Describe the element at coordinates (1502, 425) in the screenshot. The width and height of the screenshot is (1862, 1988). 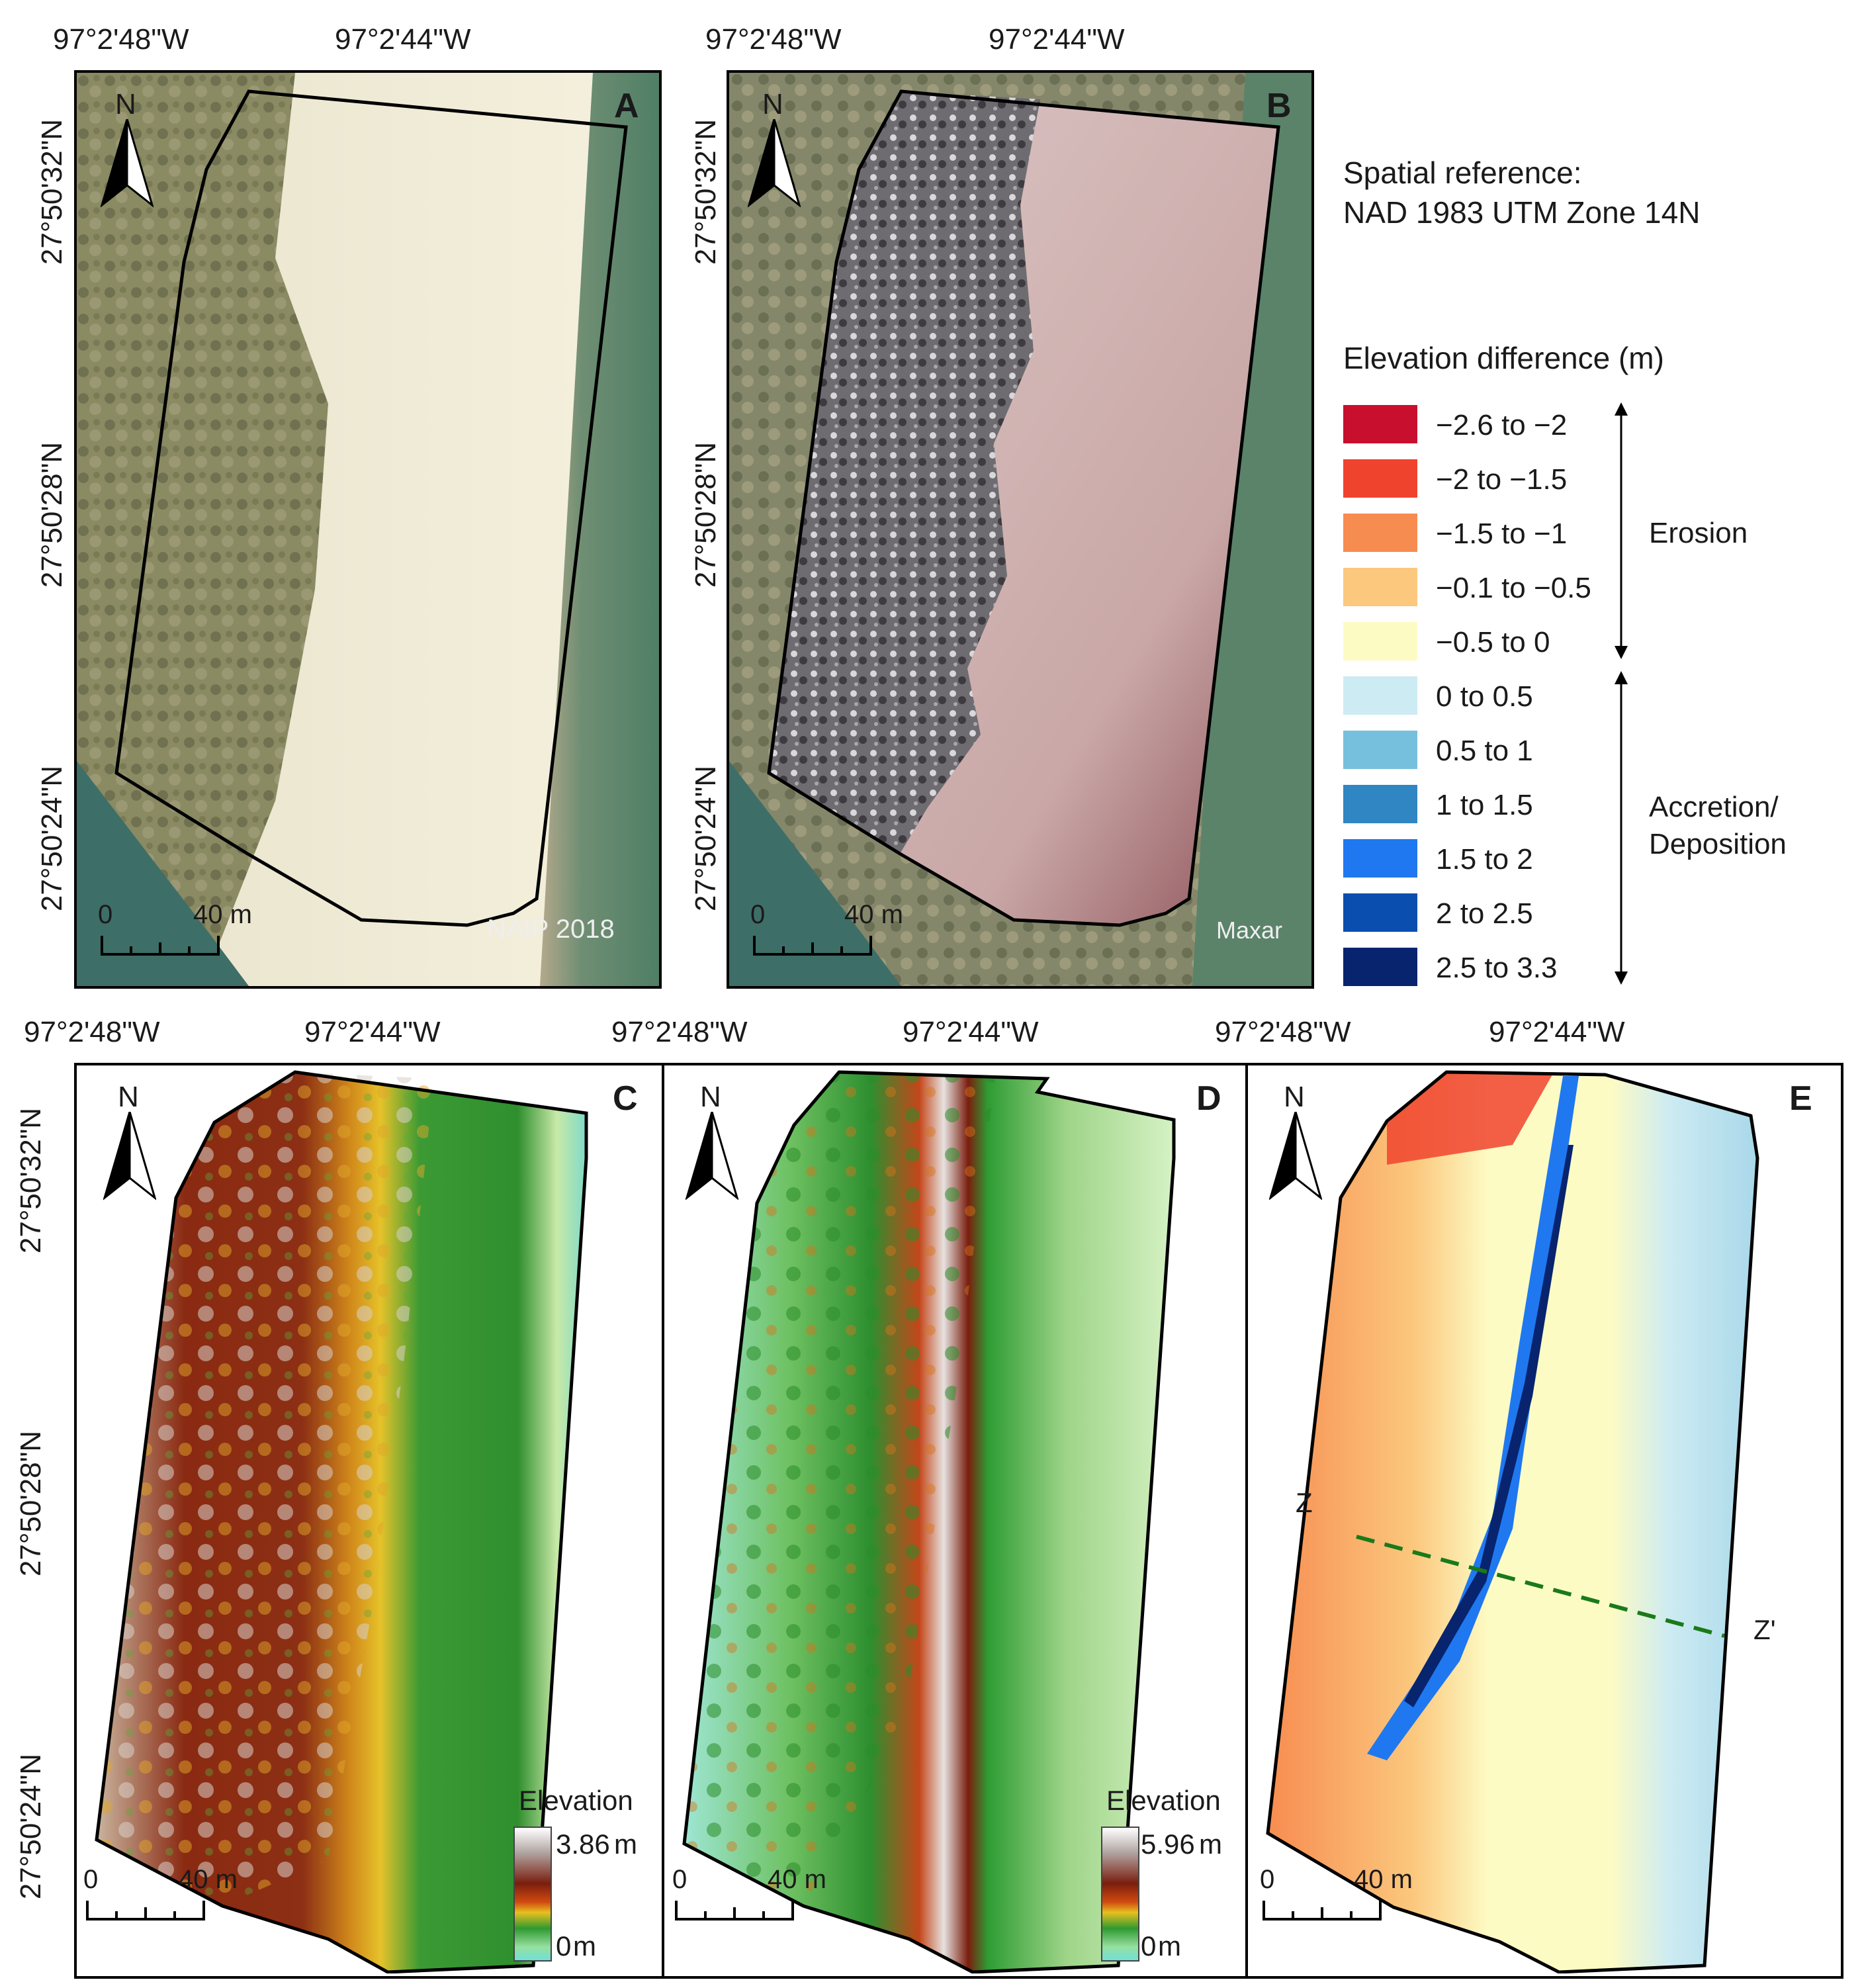
I see `legend-item-label: −2.6 to −2` at that location.